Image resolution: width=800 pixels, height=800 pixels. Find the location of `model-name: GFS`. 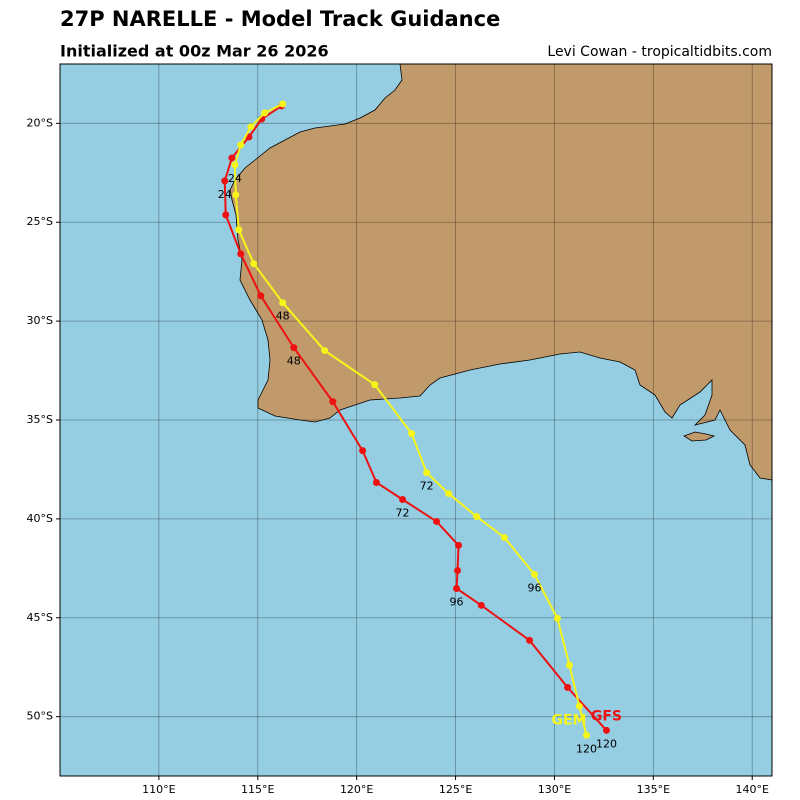

model-name: GFS is located at coordinates (606, 716).